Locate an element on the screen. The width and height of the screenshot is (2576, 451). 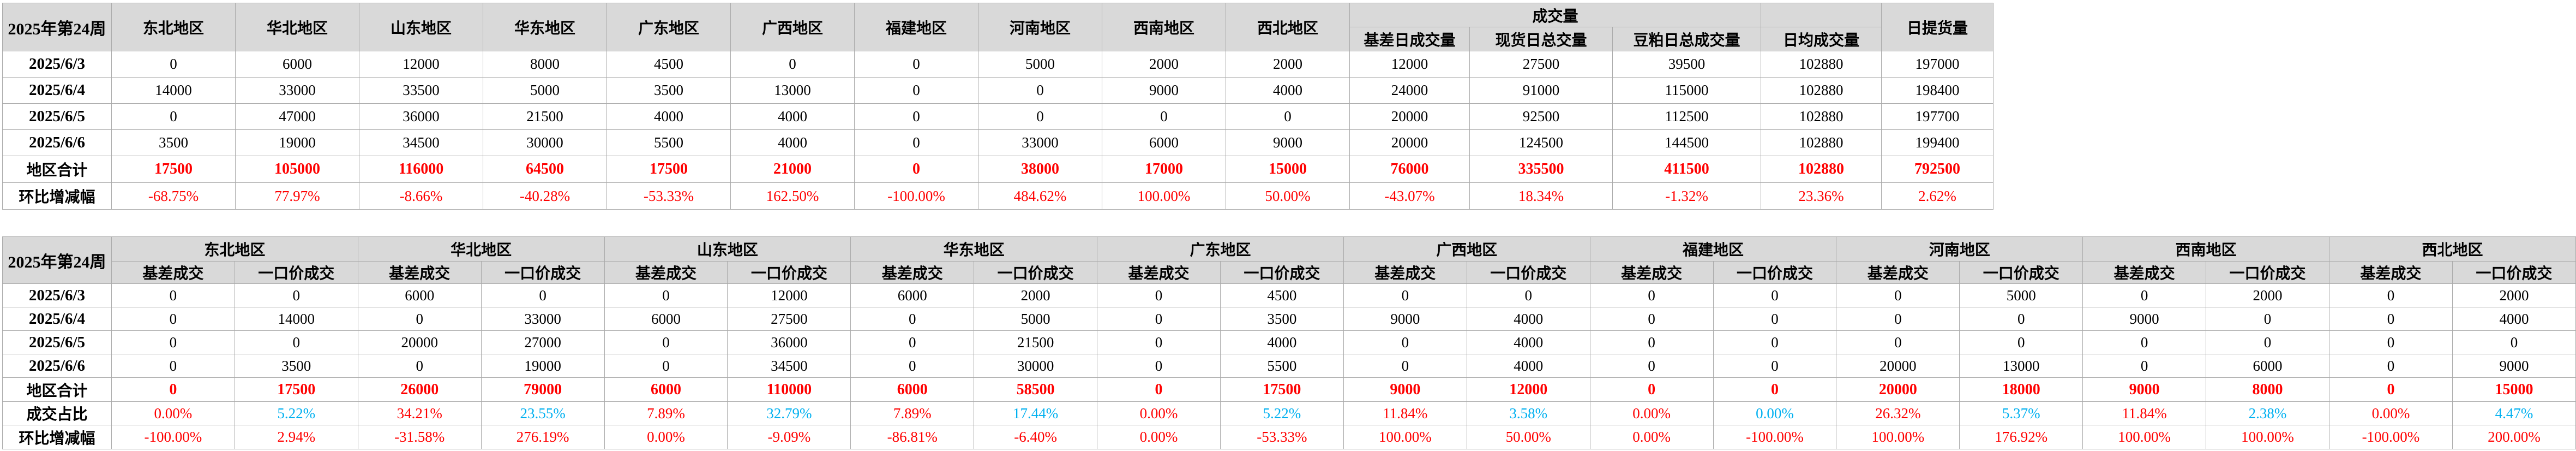
region-header: 西北地区 is located at coordinates (1288, 27).